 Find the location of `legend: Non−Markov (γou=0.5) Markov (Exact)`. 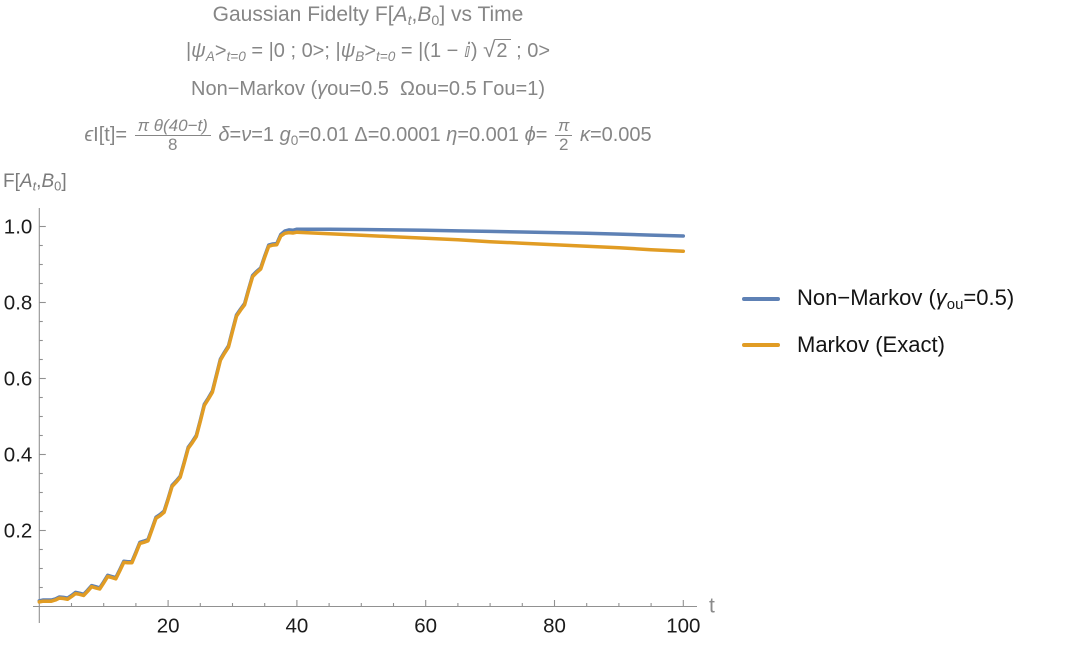

legend: Non−Markov (γou=0.5) Markov (Exact) is located at coordinates (878, 322).